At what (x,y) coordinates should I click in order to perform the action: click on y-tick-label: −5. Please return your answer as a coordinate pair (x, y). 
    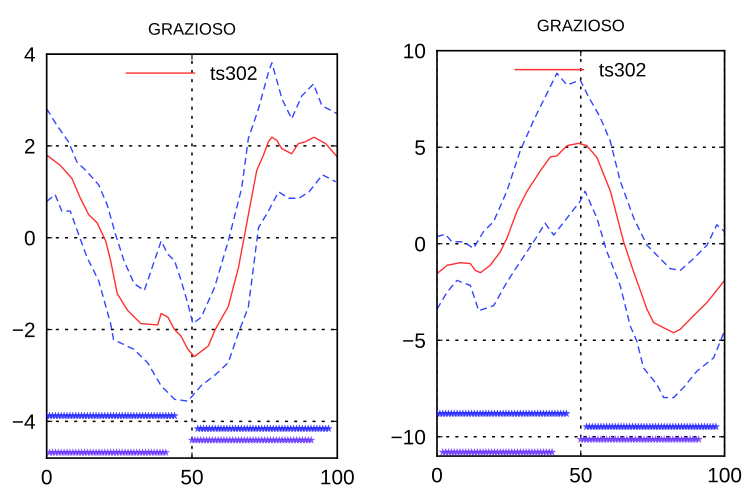
    Looking at the image, I should click on (414, 340).